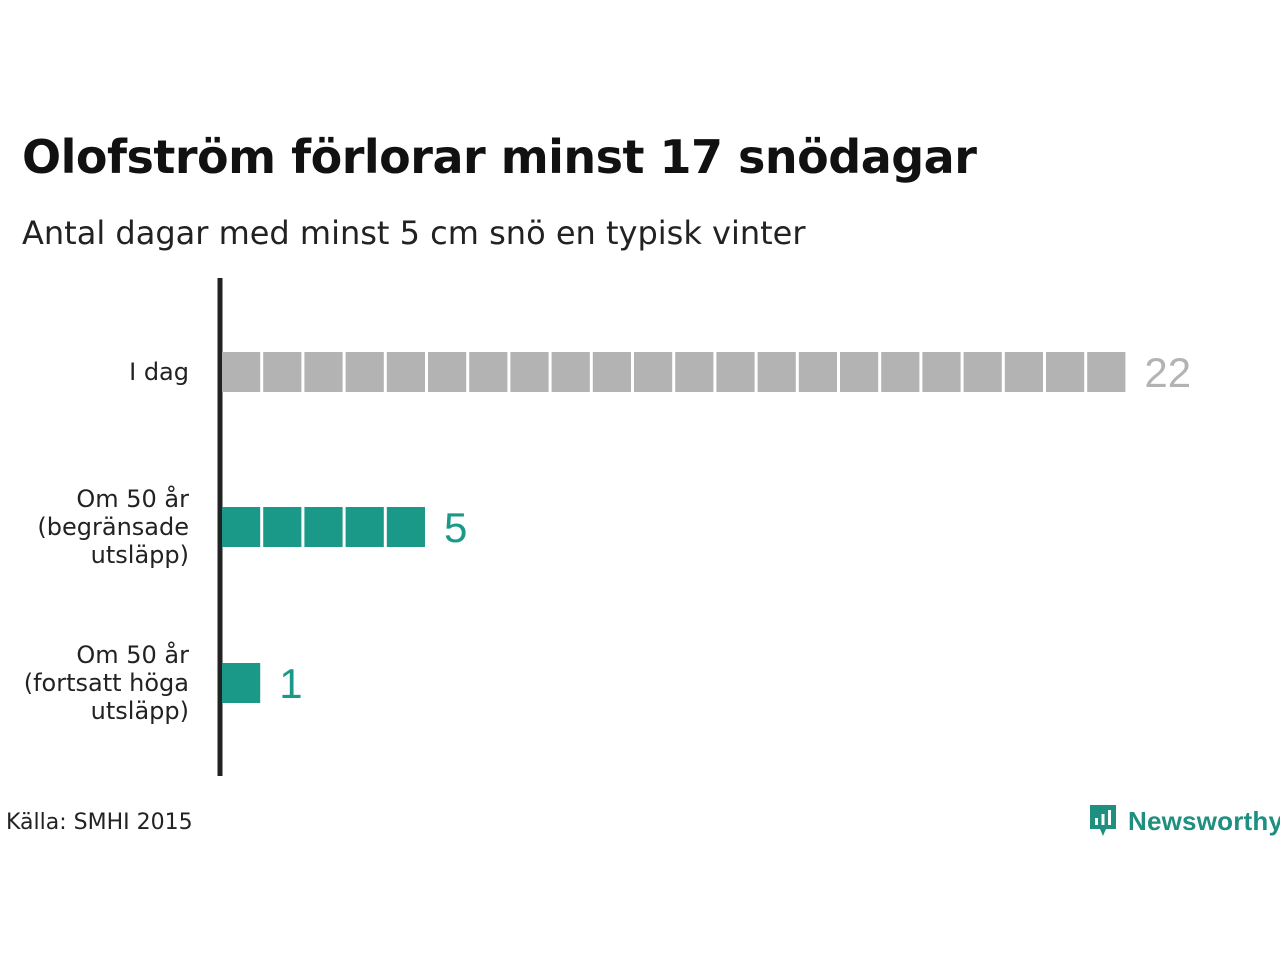 Image resolution: width=1280 pixels, height=960 pixels. I want to click on chart-title: Olofström förlorar minst 17 snödagar, so click(499, 157).